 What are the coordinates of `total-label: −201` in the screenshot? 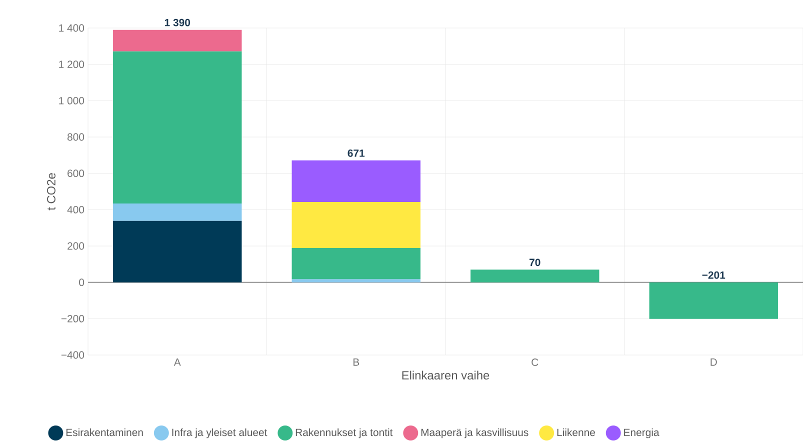 It's located at (714, 275).